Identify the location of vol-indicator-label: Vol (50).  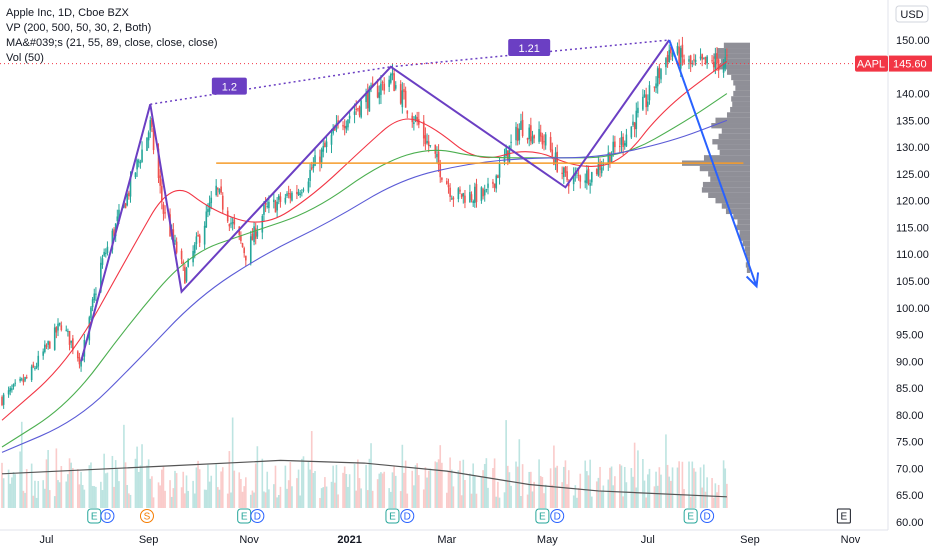
(25, 58).